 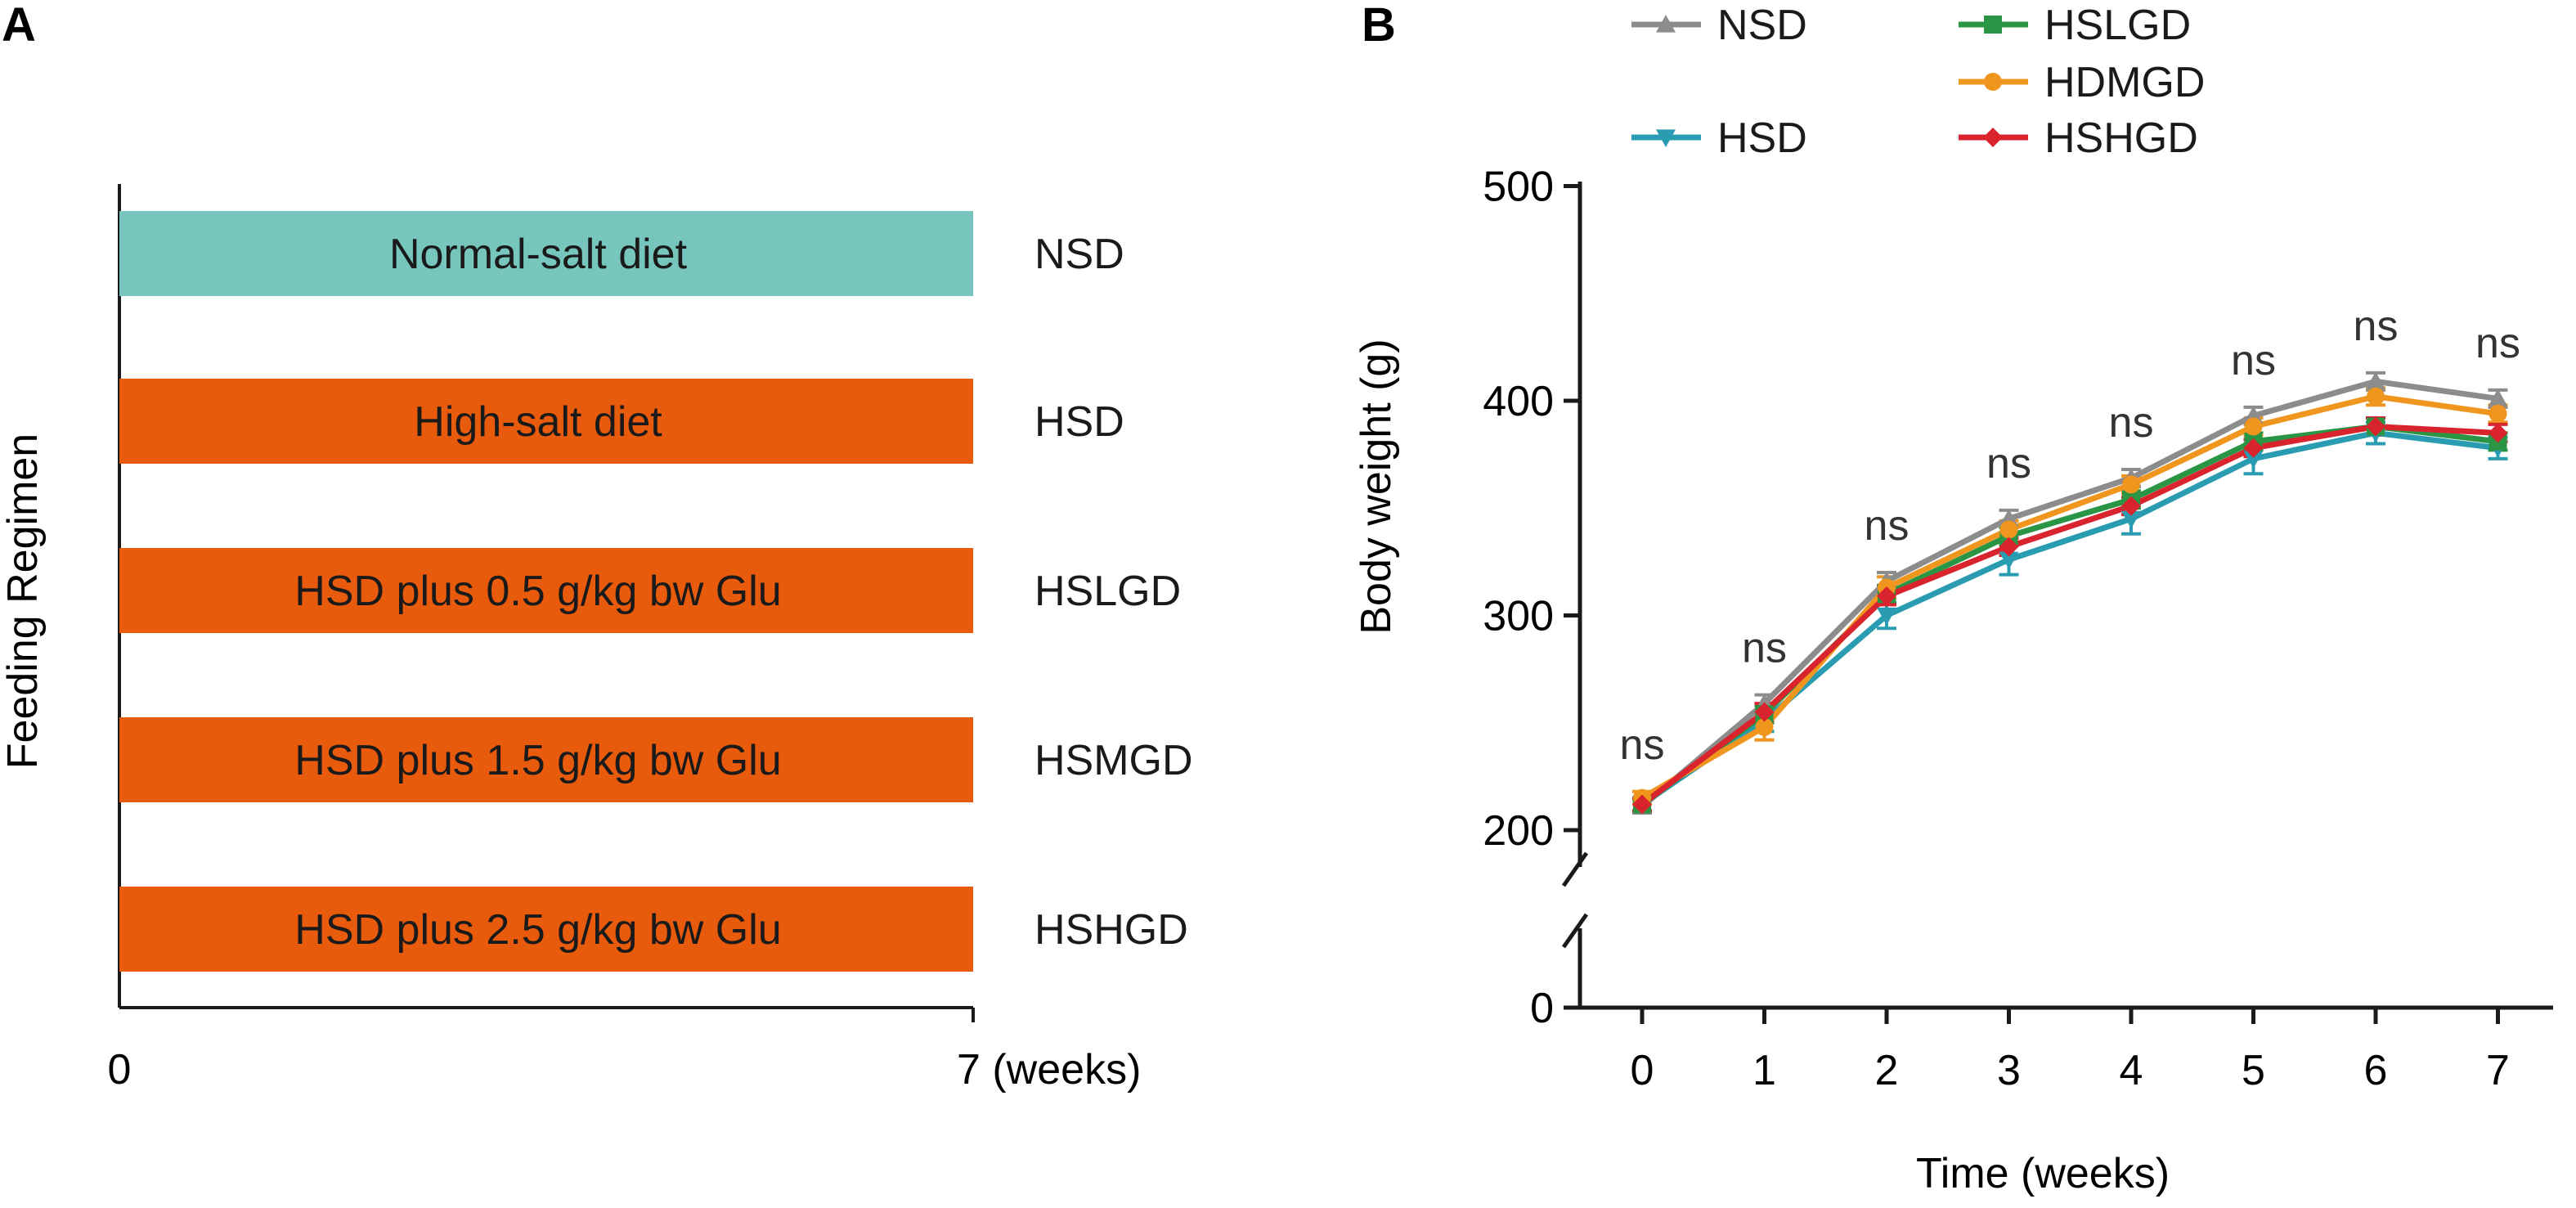 I want to click on series-line-hdmgd, so click(x=2069, y=597).